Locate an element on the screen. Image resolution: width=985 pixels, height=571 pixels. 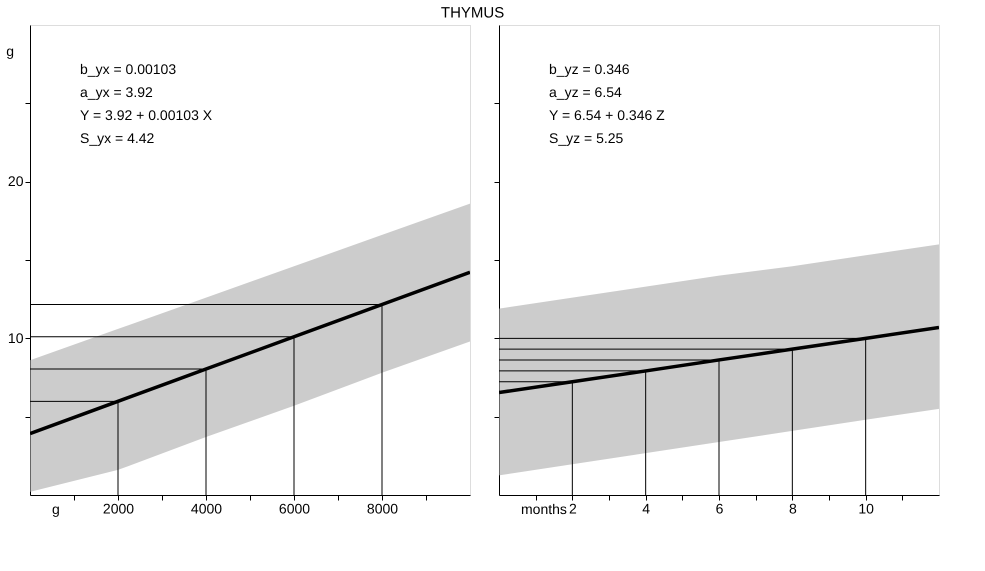
x-axis-title: g is located at coordinates (56, 509).